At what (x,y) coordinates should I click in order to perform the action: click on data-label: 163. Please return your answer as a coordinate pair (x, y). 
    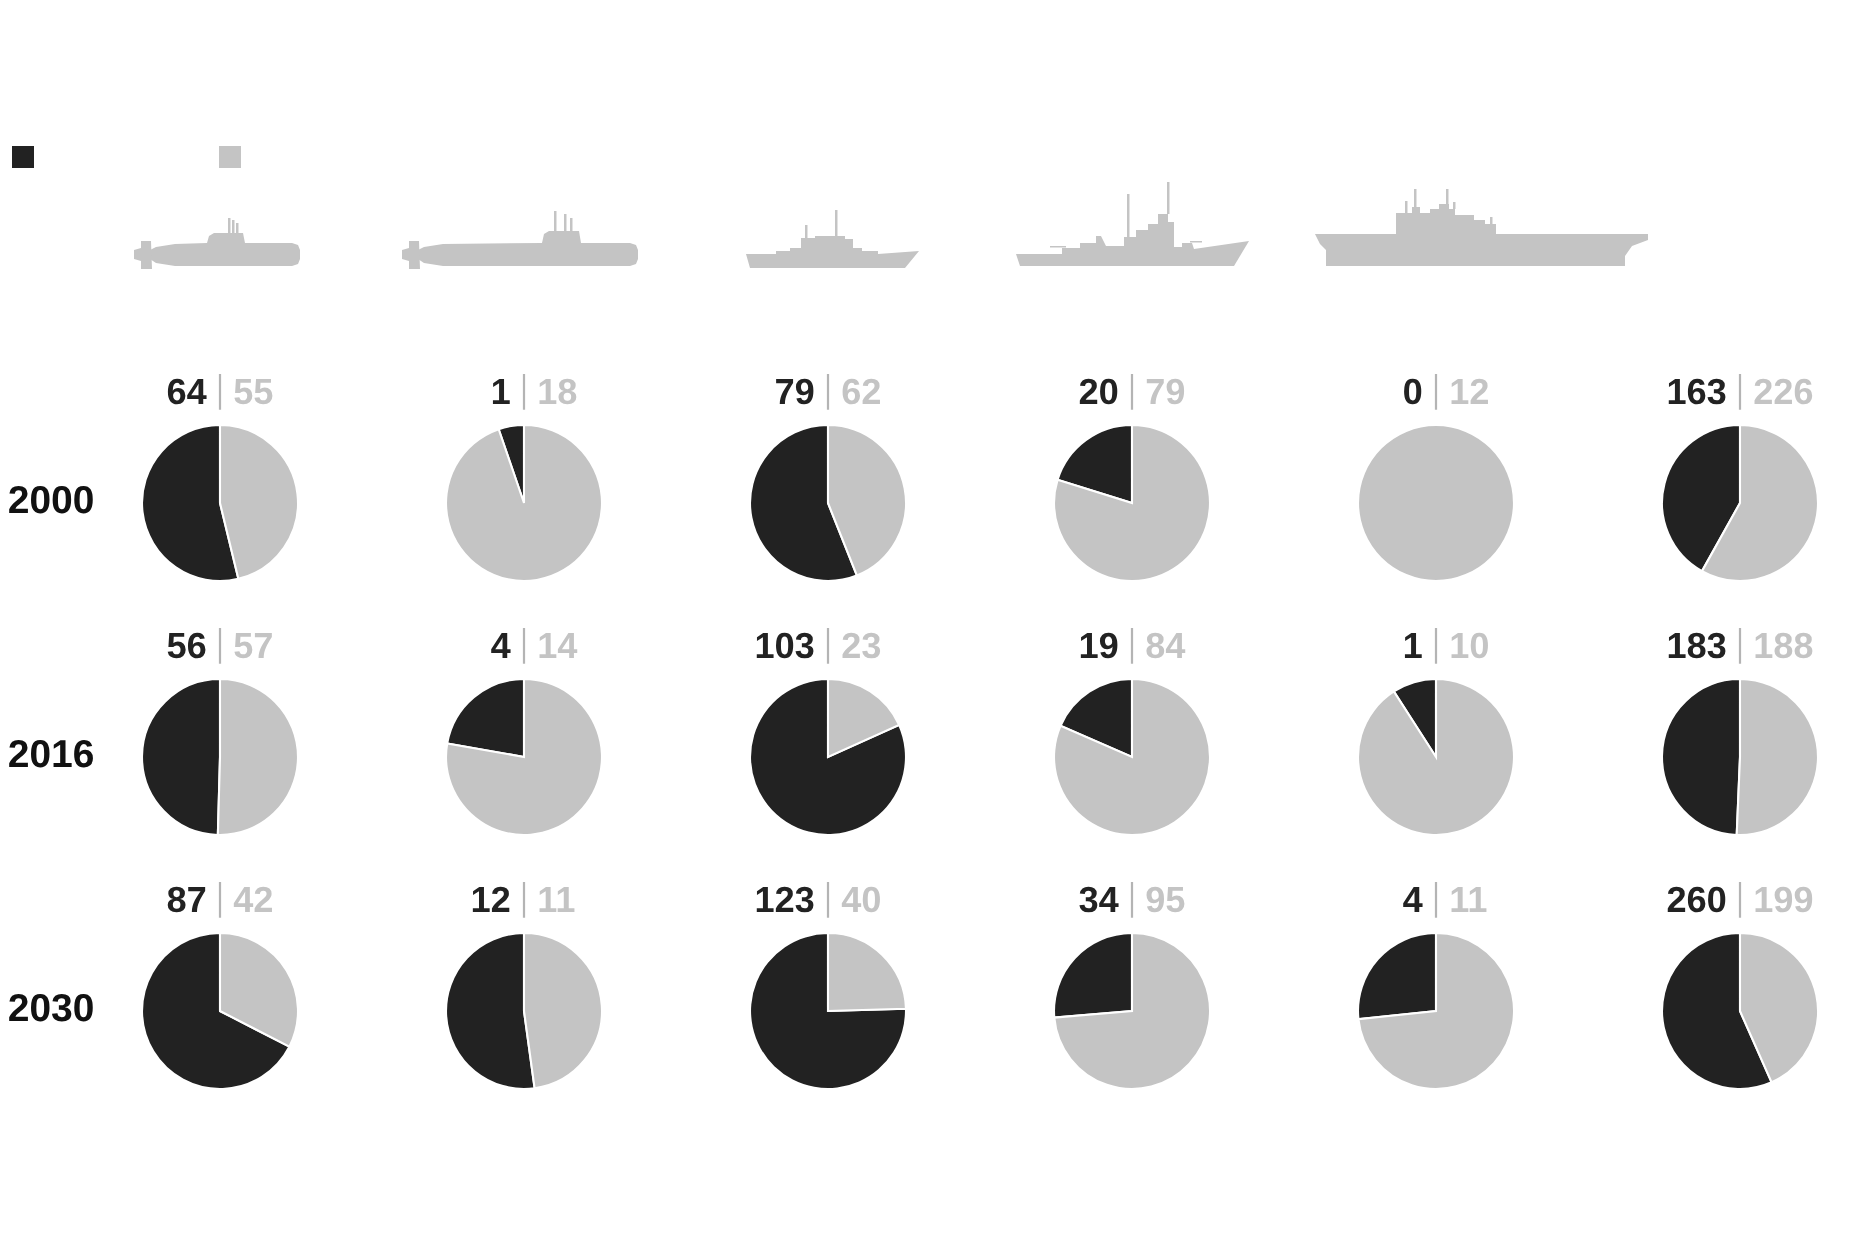
    Looking at the image, I should click on (1697, 391).